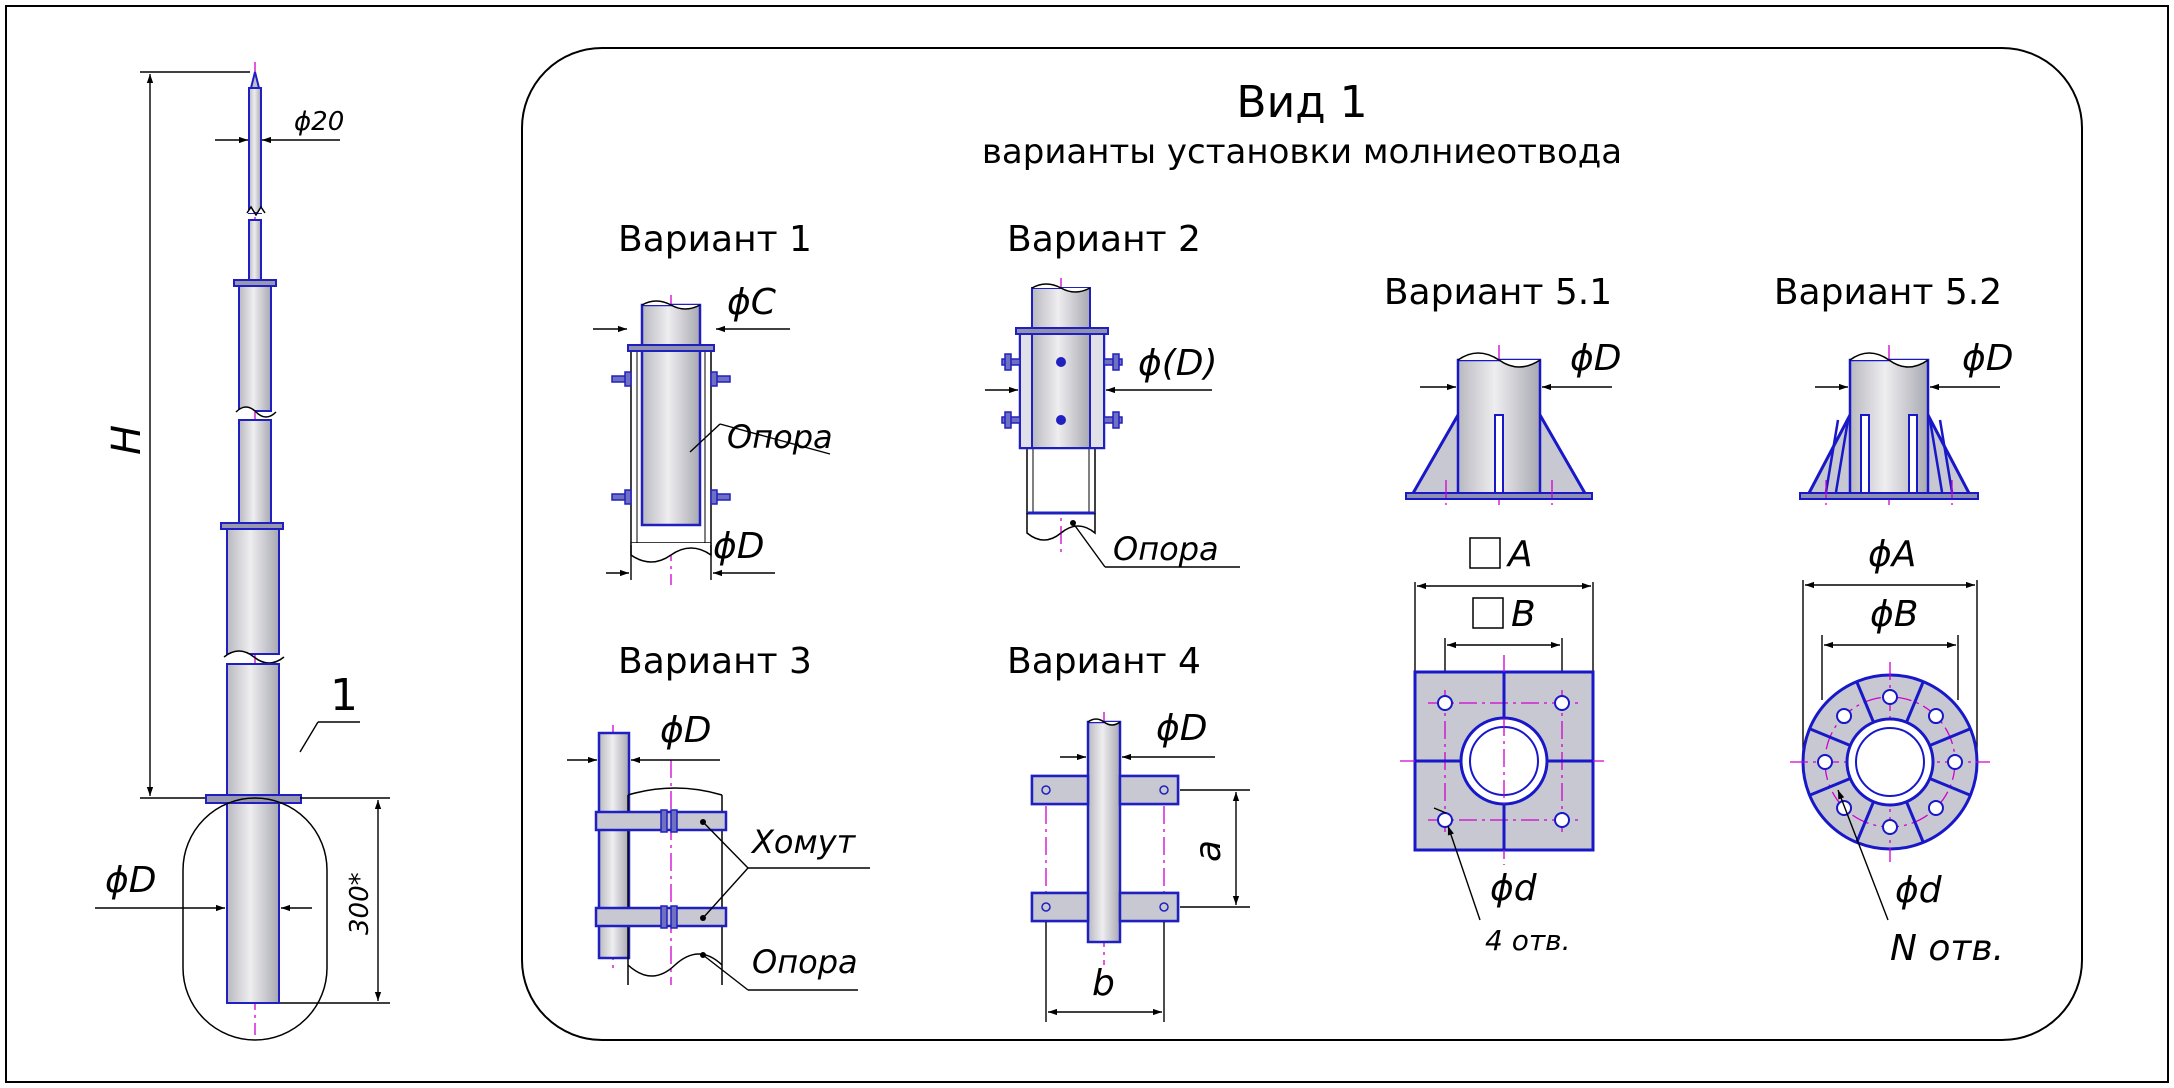  What do you see at coordinates (713, 402) in the screenshot?
I see `variant-1: Вариант 1 ϕC Опора ϕD` at bounding box center [713, 402].